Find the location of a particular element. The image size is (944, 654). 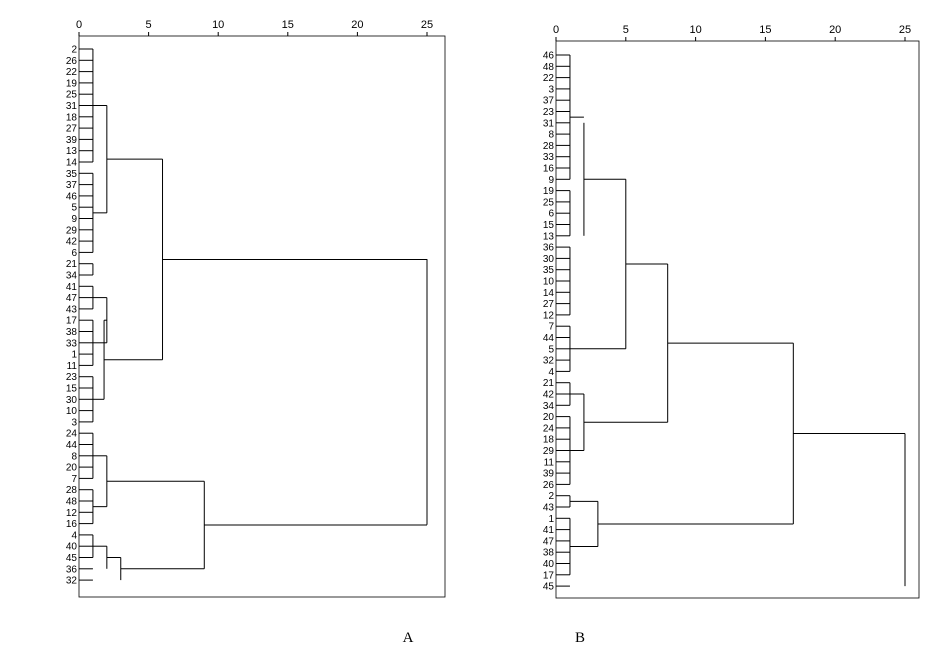

leaf-label: 18 is located at coordinates (549, 440).